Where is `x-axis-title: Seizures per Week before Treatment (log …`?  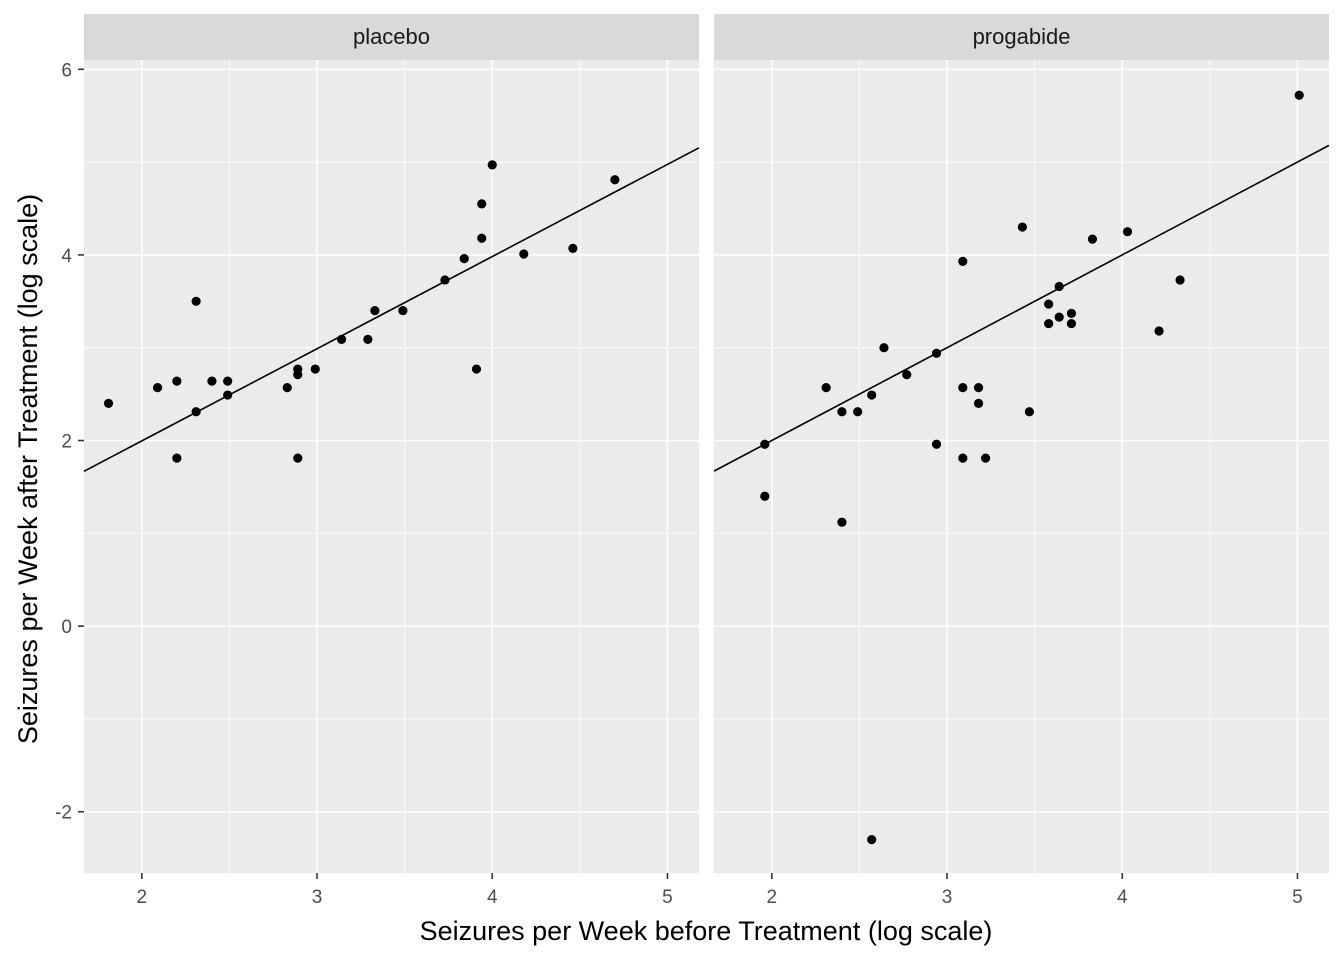
x-axis-title: Seizures per Week before Treatment (log … is located at coordinates (706, 931).